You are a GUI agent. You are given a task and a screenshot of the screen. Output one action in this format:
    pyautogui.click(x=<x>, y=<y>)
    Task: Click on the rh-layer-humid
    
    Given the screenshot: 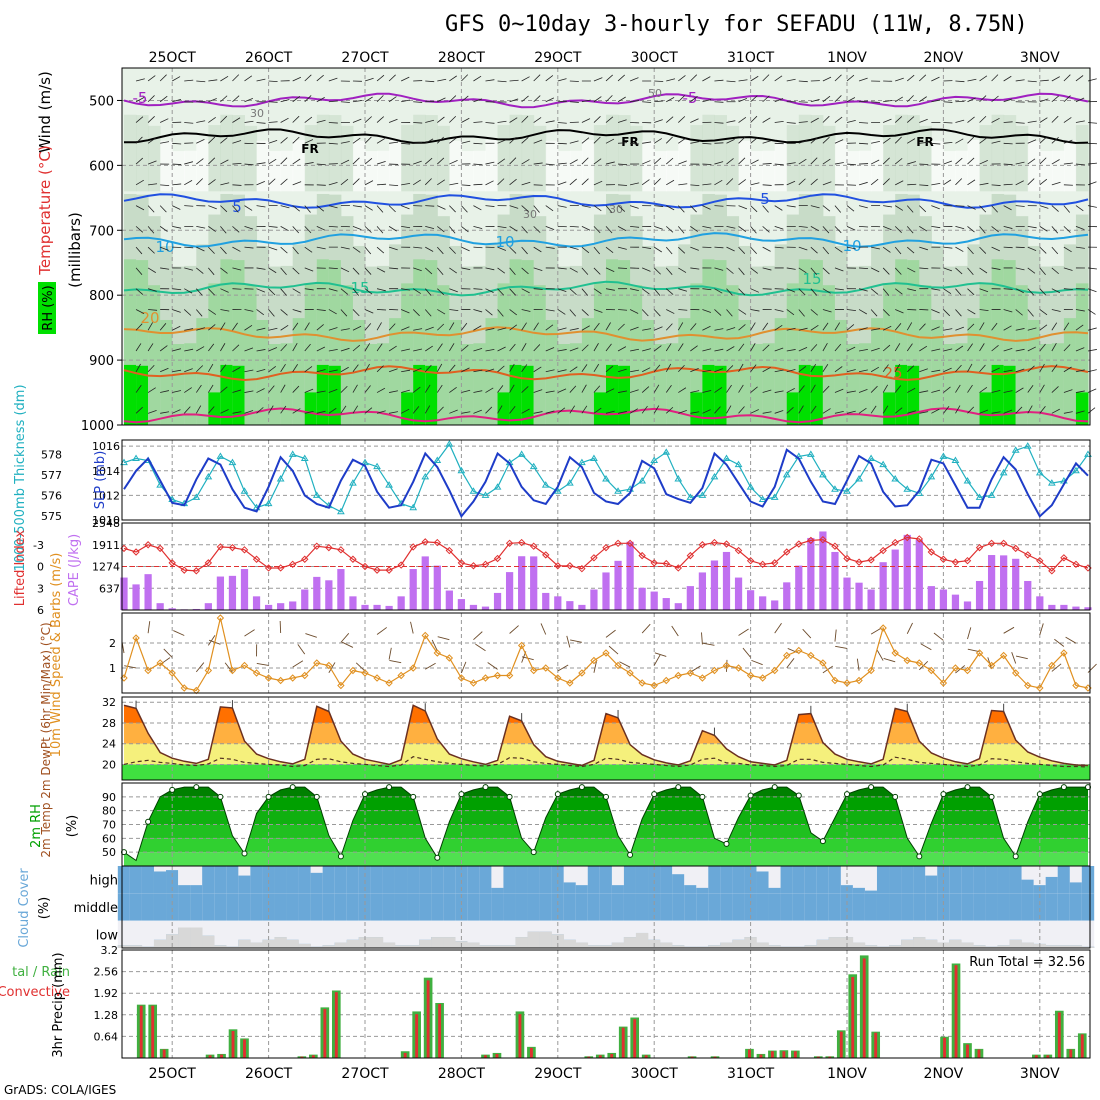 What is the action you would take?
    pyautogui.click(x=540, y=355)
    